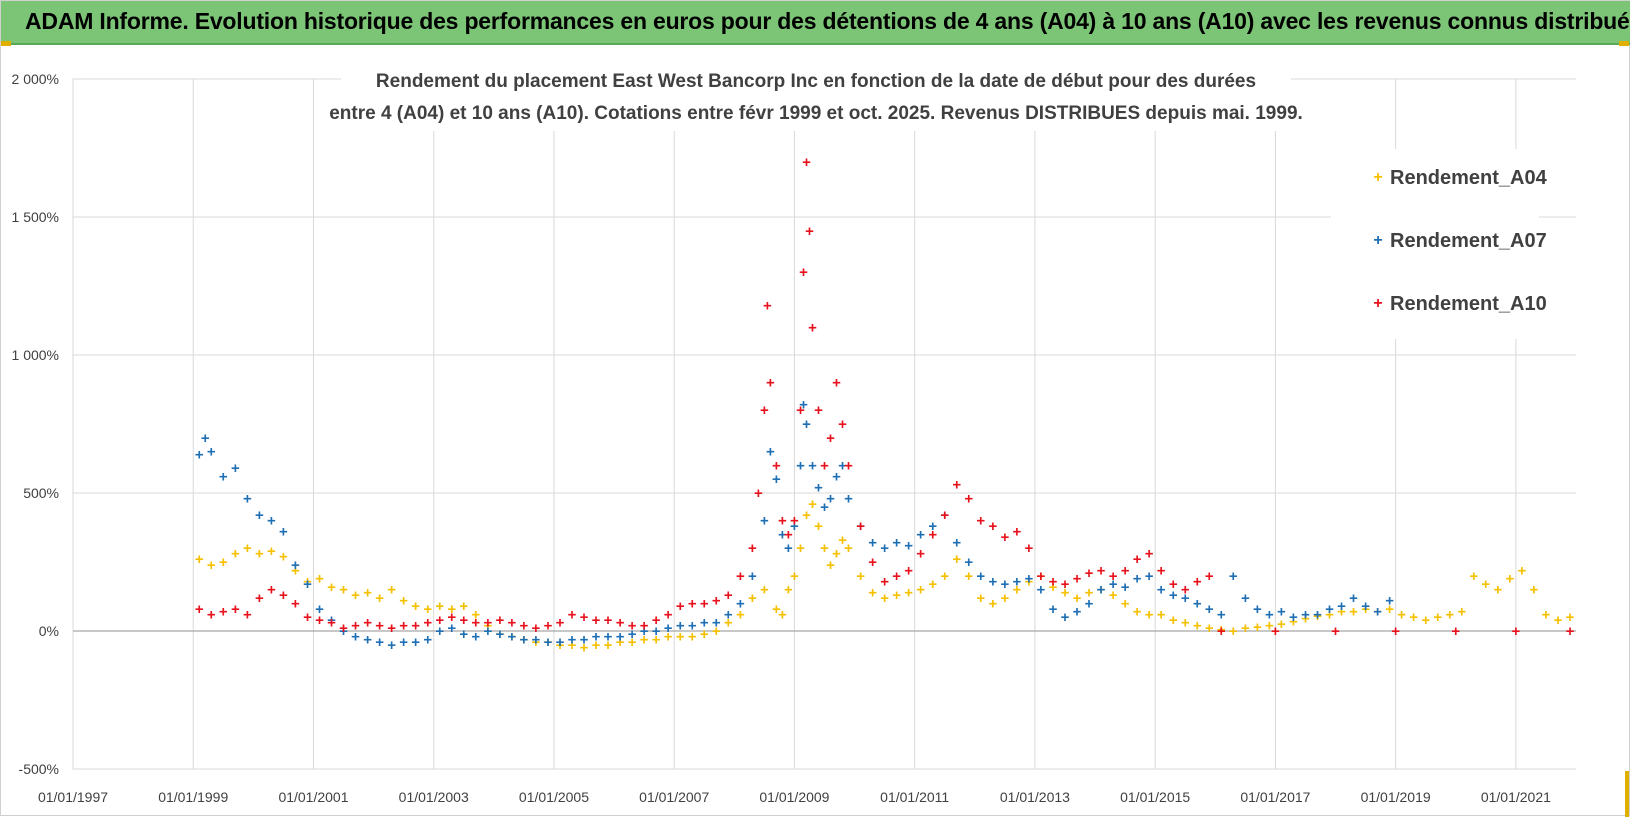 The width and height of the screenshot is (1630, 817). I want to click on legend-item-a04: + Rendement_A04, so click(1460, 178).